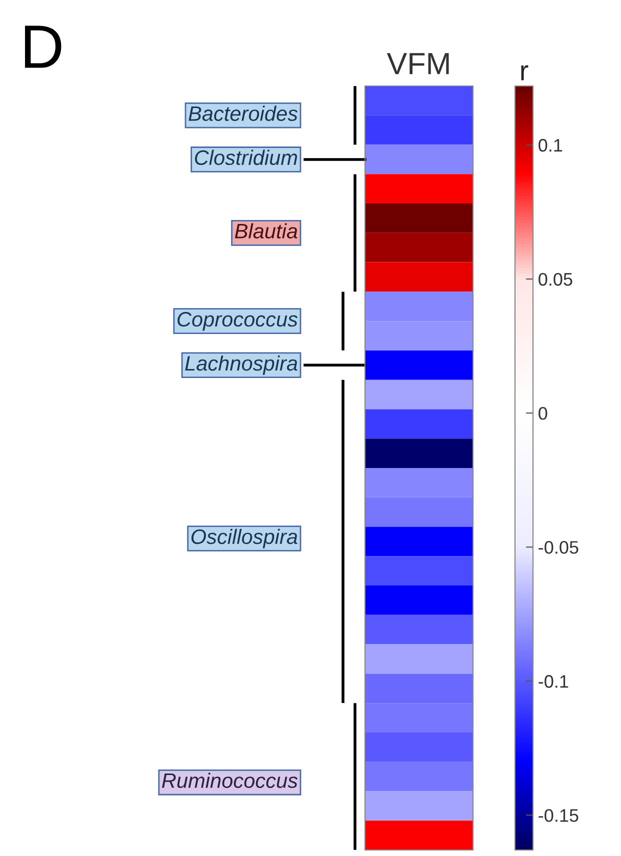  I want to click on text: Ruminococcus, so click(230, 780).